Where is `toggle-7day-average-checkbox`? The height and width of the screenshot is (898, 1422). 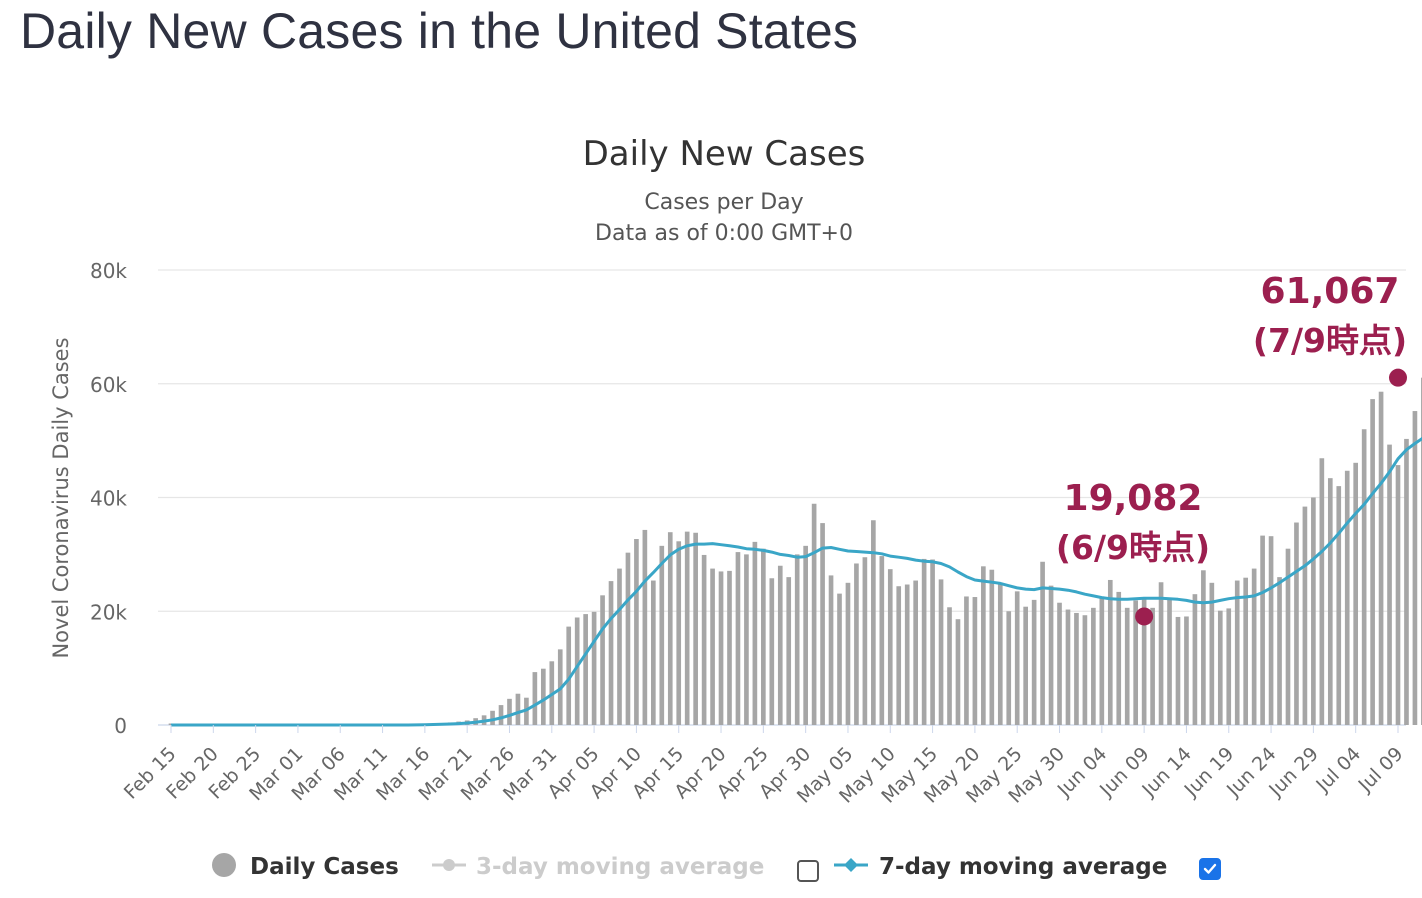
toggle-7day-average-checkbox is located at coordinates (1210, 869).